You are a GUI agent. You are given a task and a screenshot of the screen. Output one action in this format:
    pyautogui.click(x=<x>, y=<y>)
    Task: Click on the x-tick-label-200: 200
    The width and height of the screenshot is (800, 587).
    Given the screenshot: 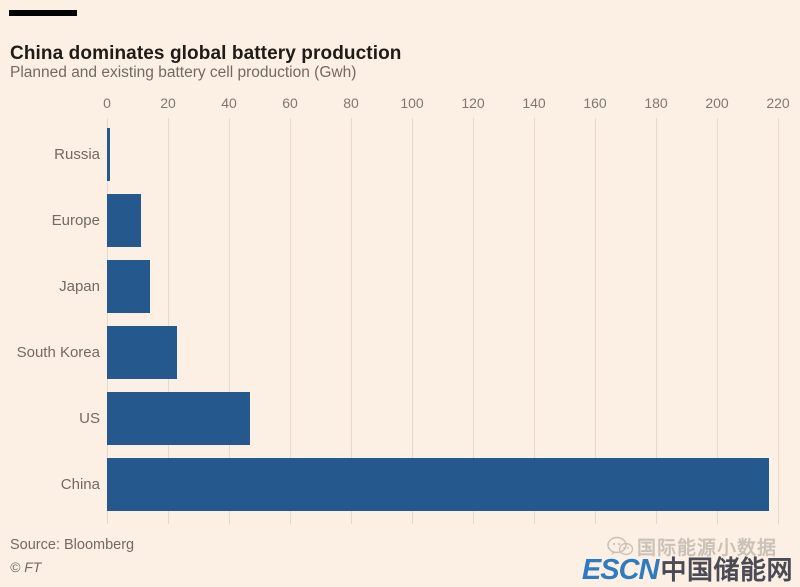 What is the action you would take?
    pyautogui.click(x=717, y=103)
    